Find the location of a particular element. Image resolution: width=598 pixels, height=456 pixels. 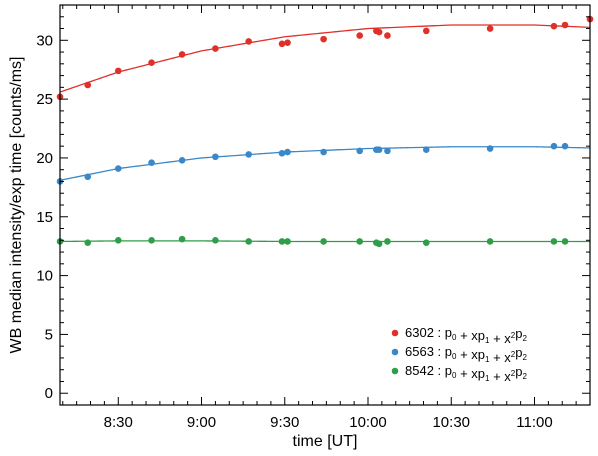

x-tick-label: 9:30 is located at coordinates (284, 422).